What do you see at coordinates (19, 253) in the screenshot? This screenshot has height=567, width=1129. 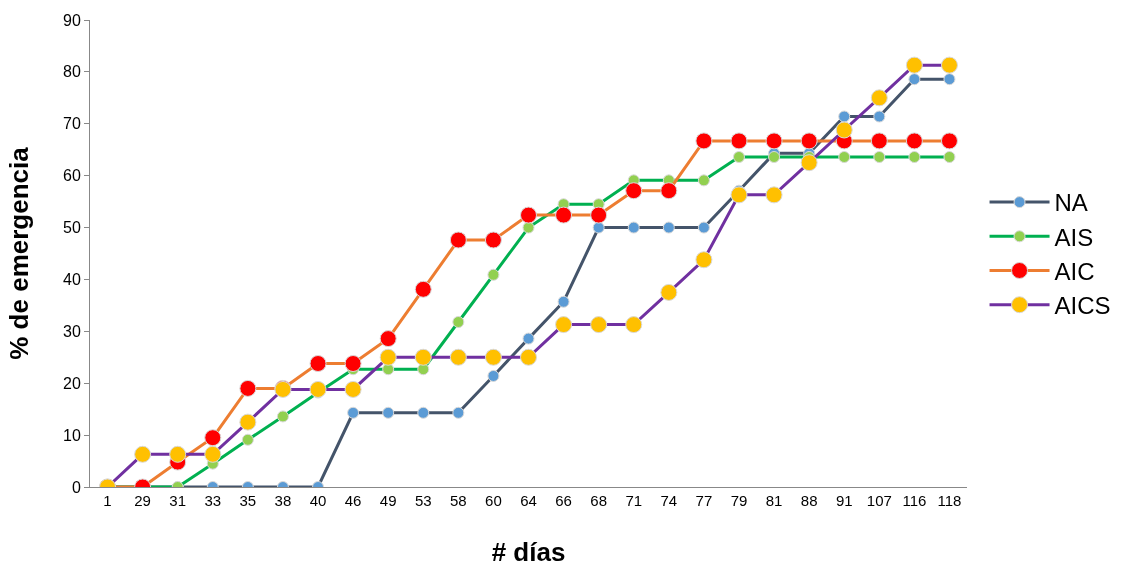 I see `y-axis-title: % de emergencia` at bounding box center [19, 253].